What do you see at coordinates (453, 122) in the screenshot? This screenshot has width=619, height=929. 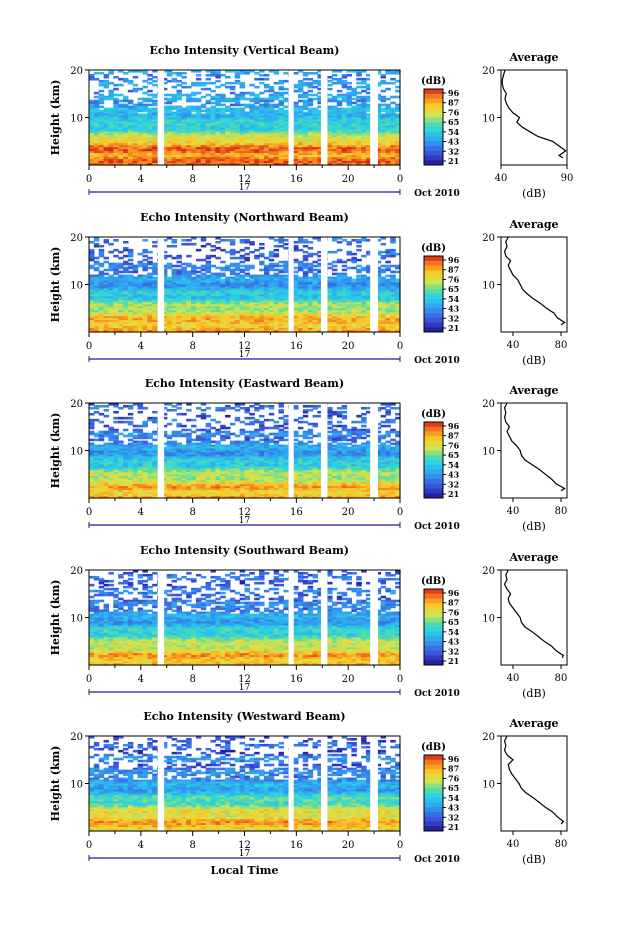 I see `colorbar-tick-label: 65` at bounding box center [453, 122].